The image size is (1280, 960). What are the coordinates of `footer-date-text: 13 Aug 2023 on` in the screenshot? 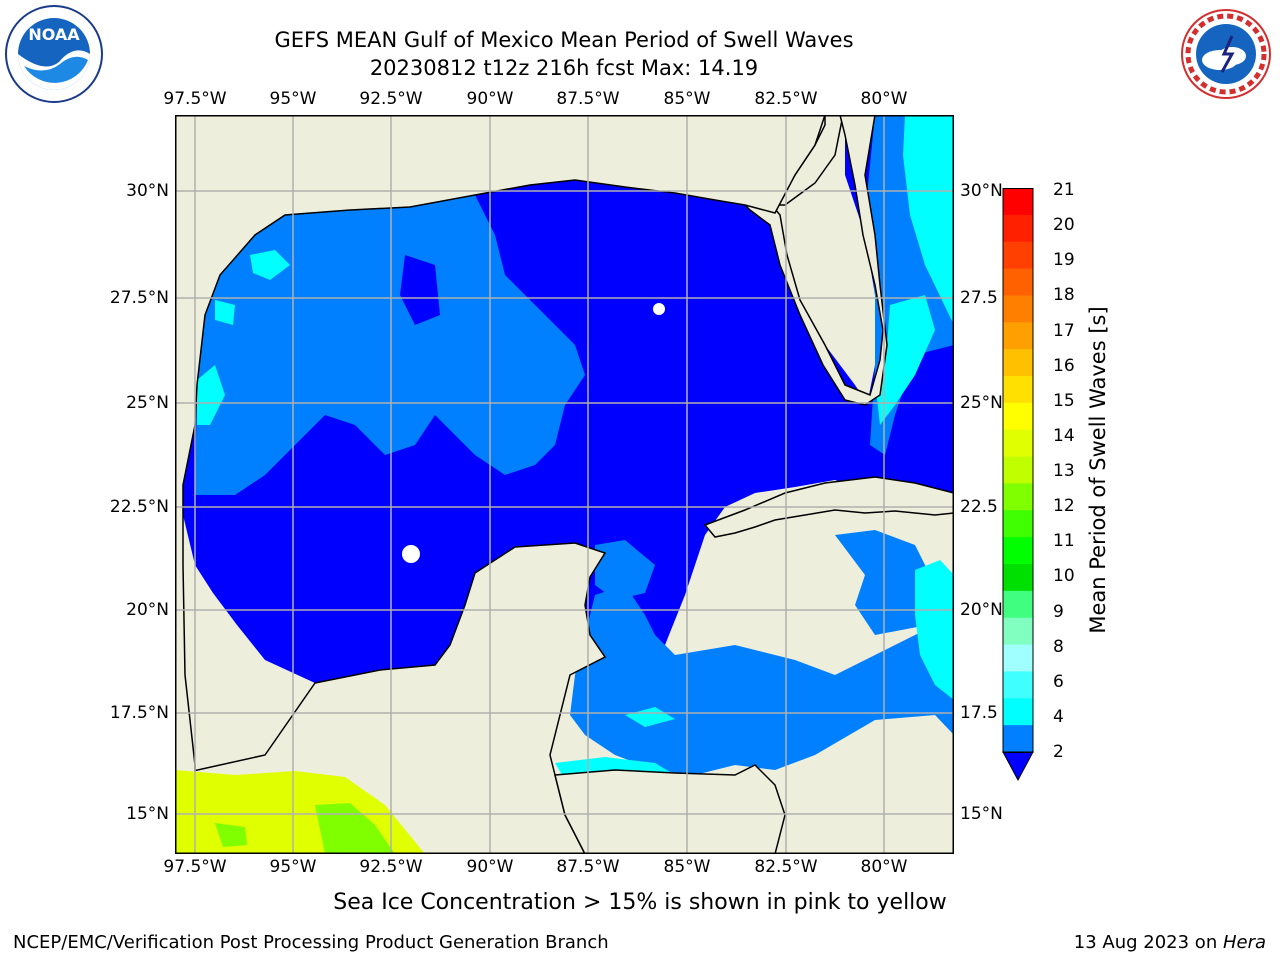 It's located at (1148, 942).